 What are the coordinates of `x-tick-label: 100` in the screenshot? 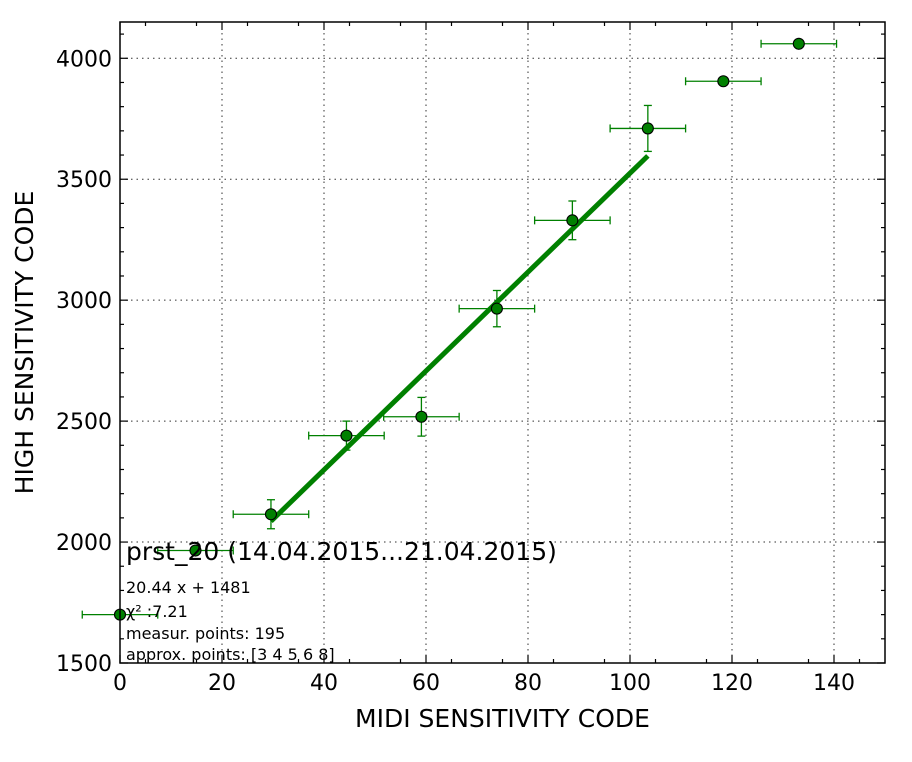 It's located at (630, 683).